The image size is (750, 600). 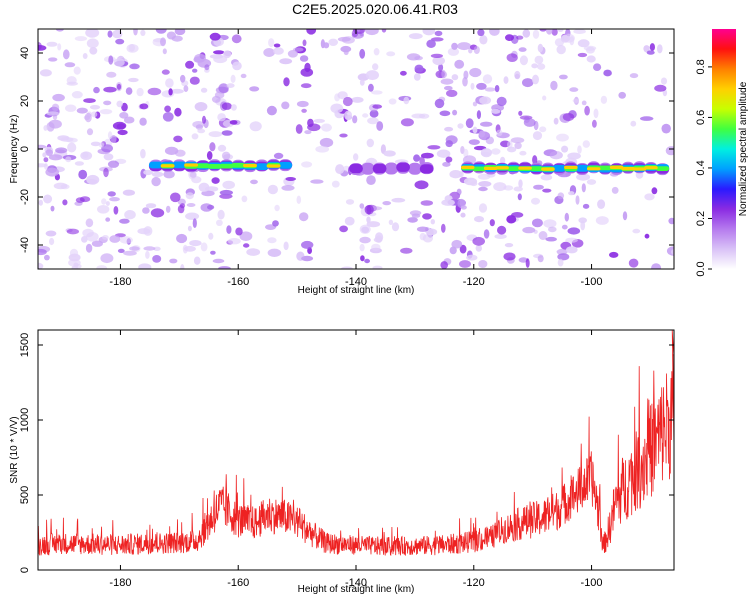 I want to click on x-tick-label: -180, so click(x=120, y=583).